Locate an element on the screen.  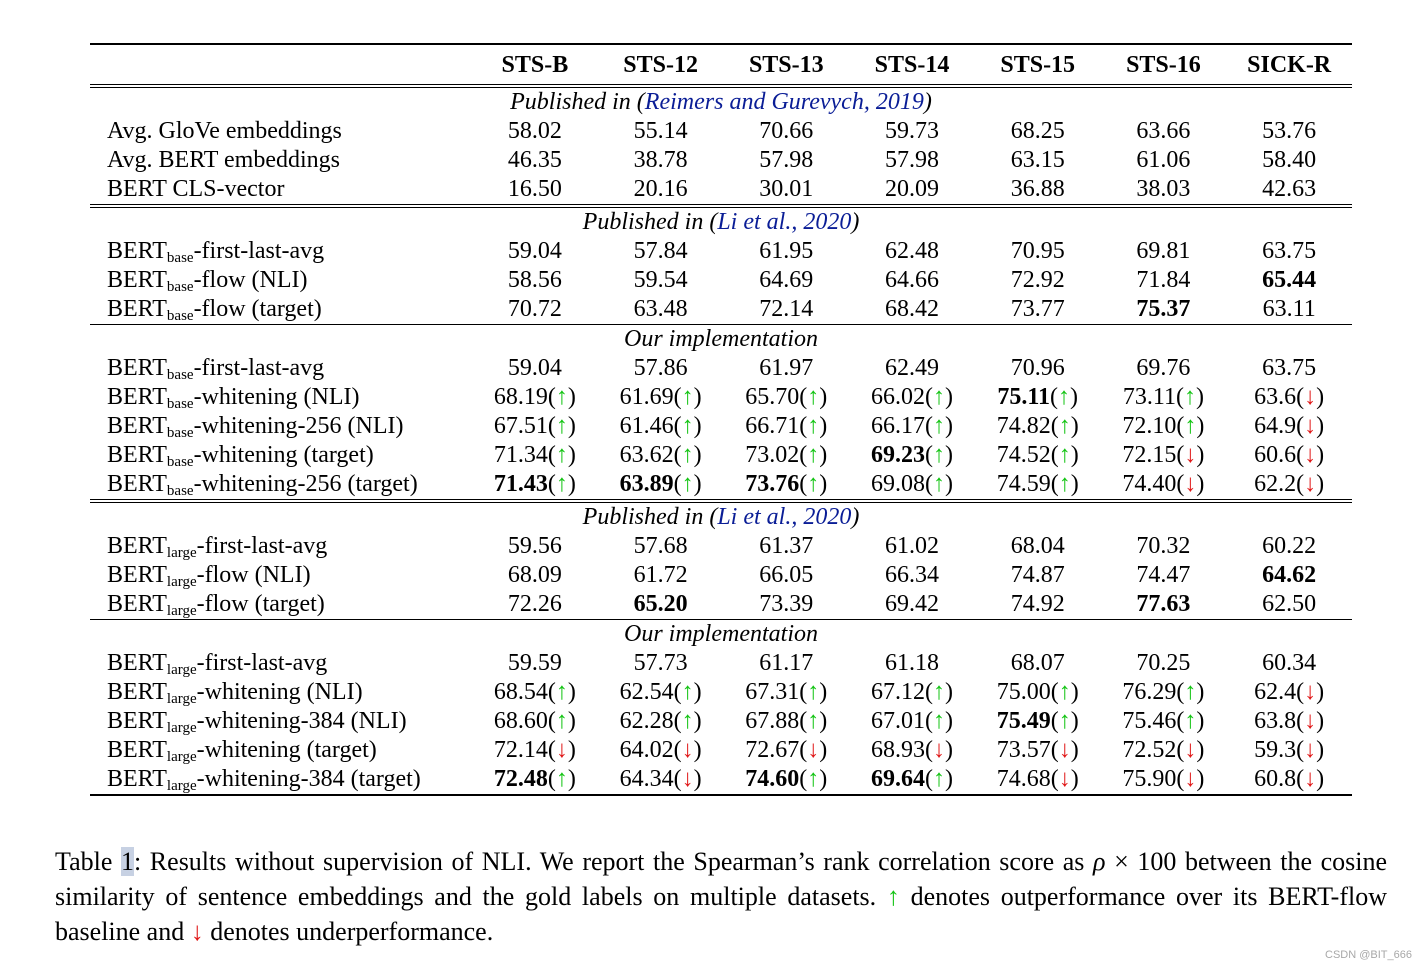
score-cell: 62.54(↑) is located at coordinates (660, 692).